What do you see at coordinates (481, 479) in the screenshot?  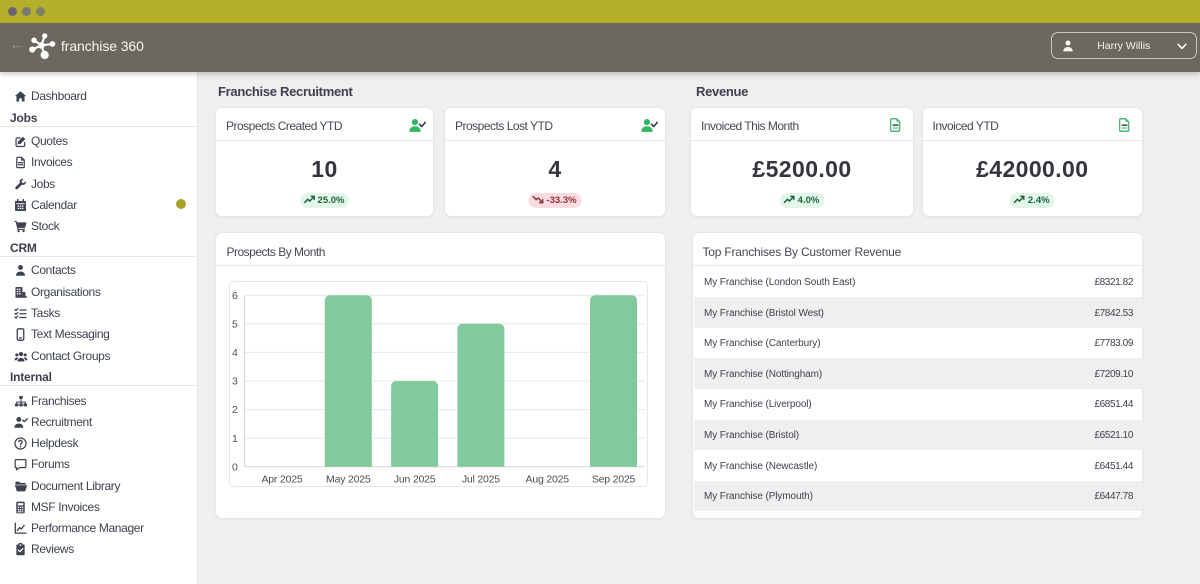 I see `svg-text: Jul 2025` at bounding box center [481, 479].